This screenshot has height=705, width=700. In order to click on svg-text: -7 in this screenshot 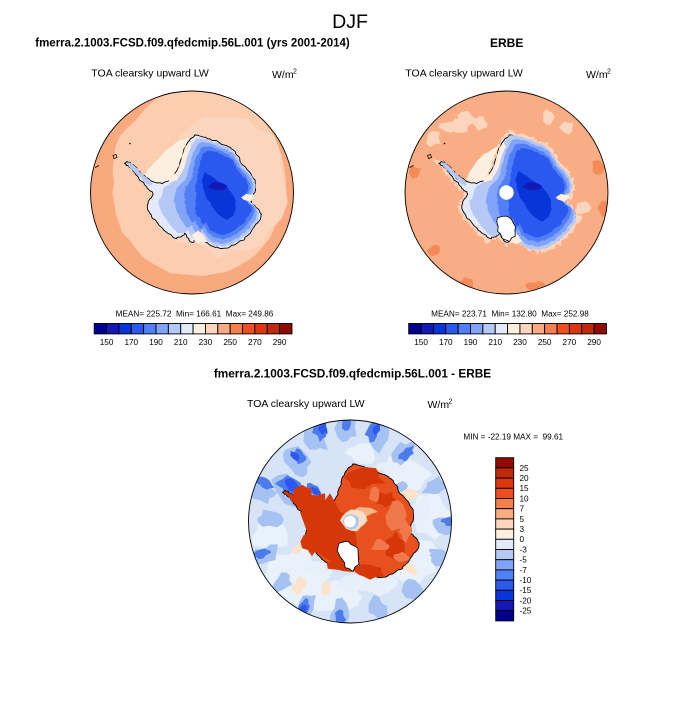, I will do `click(524, 570)`.